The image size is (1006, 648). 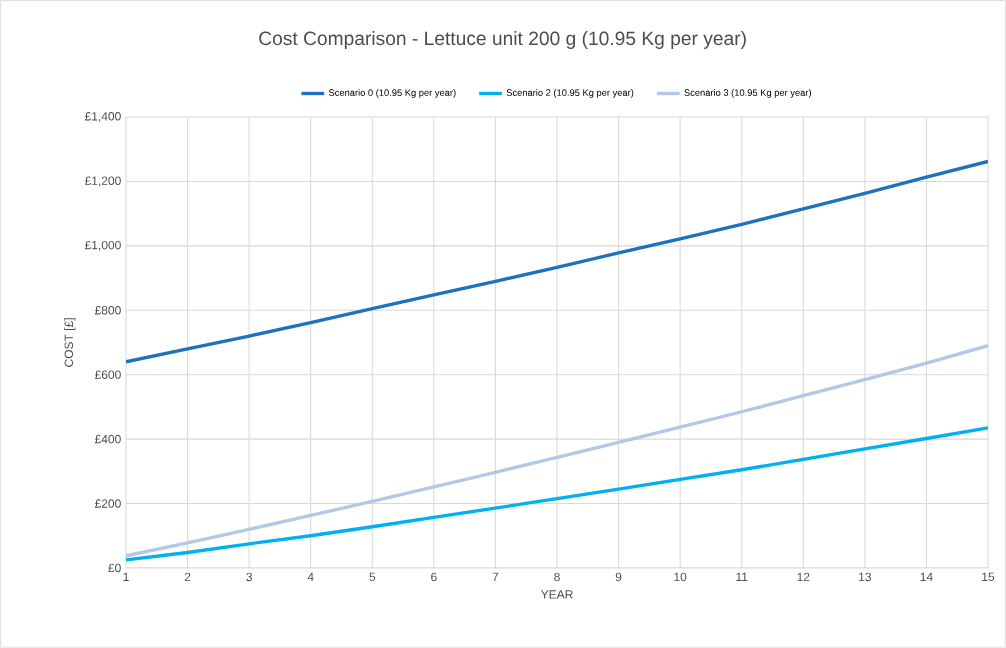 I want to click on x-tick-label: 13, so click(x=865, y=577).